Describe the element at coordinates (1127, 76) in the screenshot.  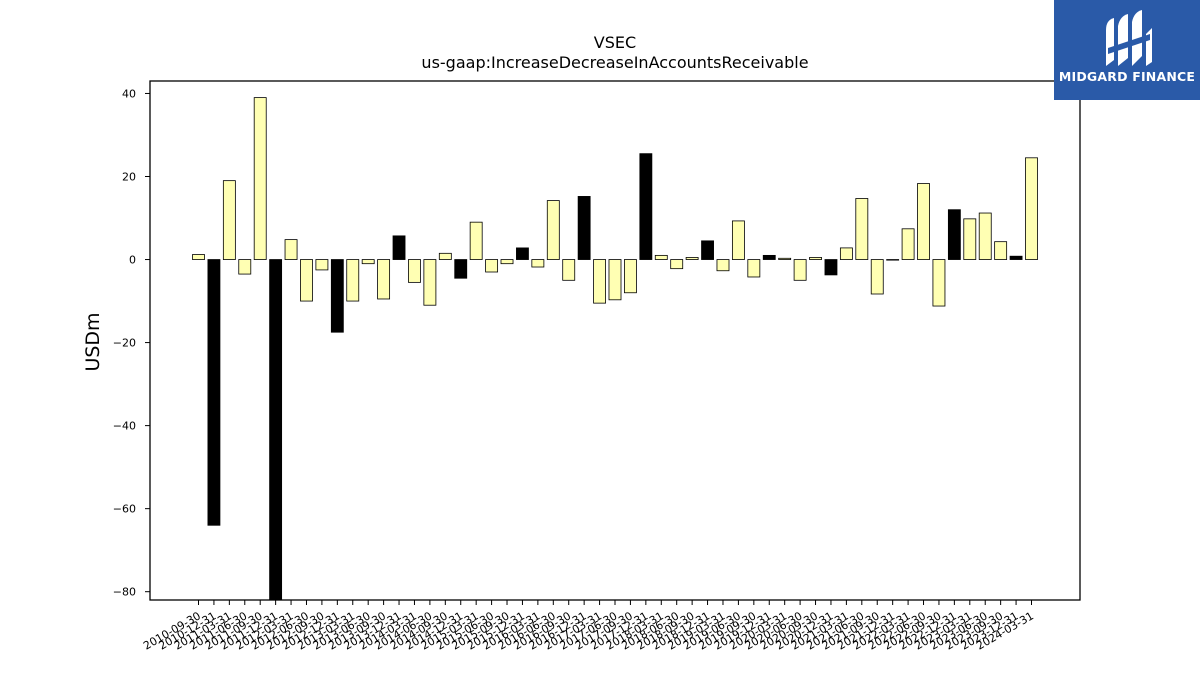
I see `brand-name: MIDGARD FINANCE` at that location.